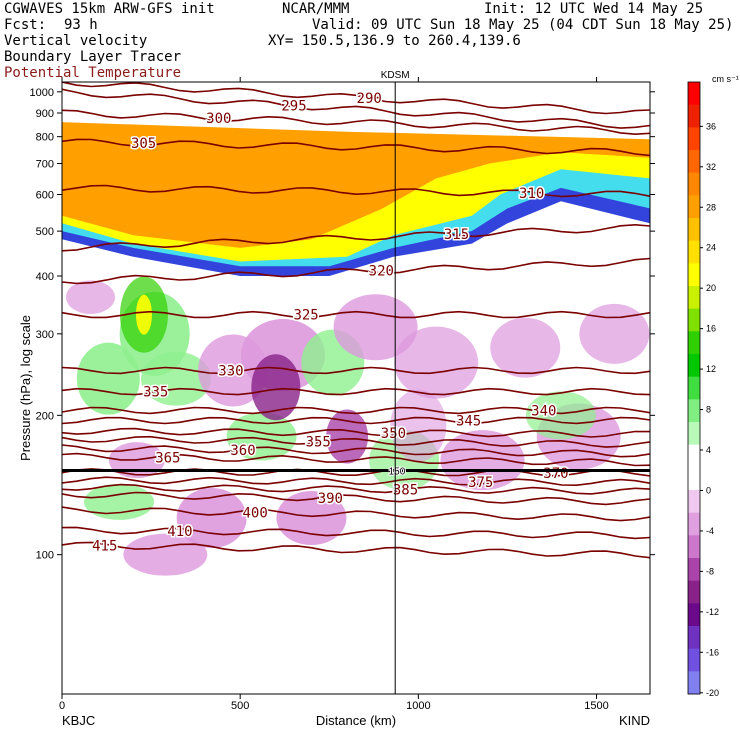 The height and width of the screenshot is (740, 740). Describe the element at coordinates (143, 144) in the screenshot. I see `theta-contour-label: 305` at that location.